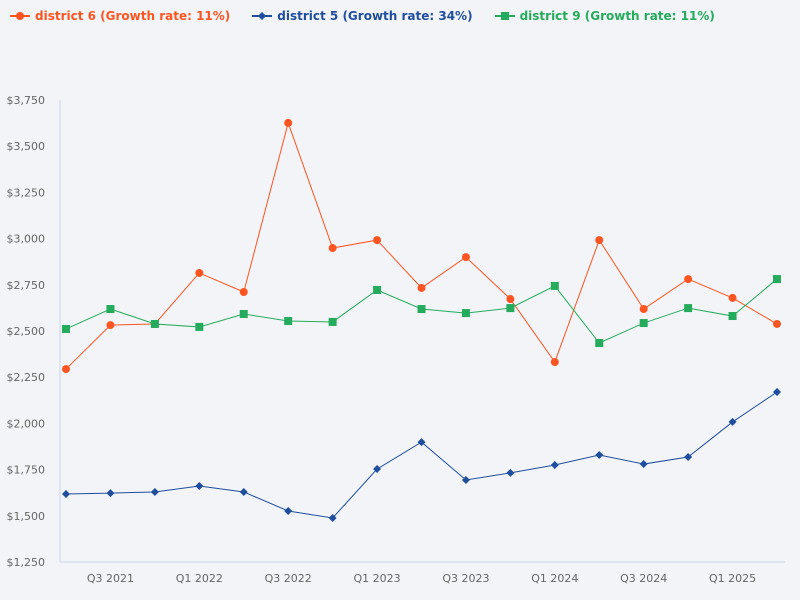 The height and width of the screenshot is (600, 800). What do you see at coordinates (26, 423) in the screenshot?
I see `y-tick-label: $2,000` at bounding box center [26, 423].